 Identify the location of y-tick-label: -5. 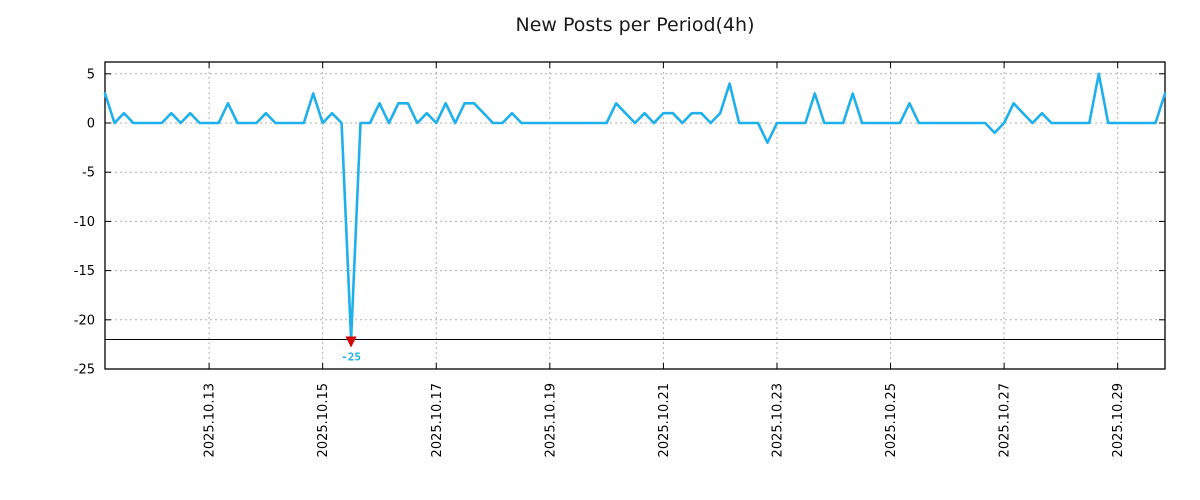
(88, 173).